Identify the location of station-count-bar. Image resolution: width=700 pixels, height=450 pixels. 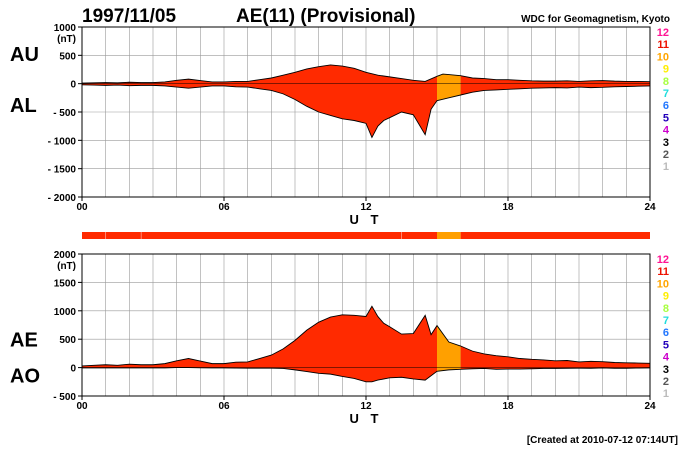
(366, 235).